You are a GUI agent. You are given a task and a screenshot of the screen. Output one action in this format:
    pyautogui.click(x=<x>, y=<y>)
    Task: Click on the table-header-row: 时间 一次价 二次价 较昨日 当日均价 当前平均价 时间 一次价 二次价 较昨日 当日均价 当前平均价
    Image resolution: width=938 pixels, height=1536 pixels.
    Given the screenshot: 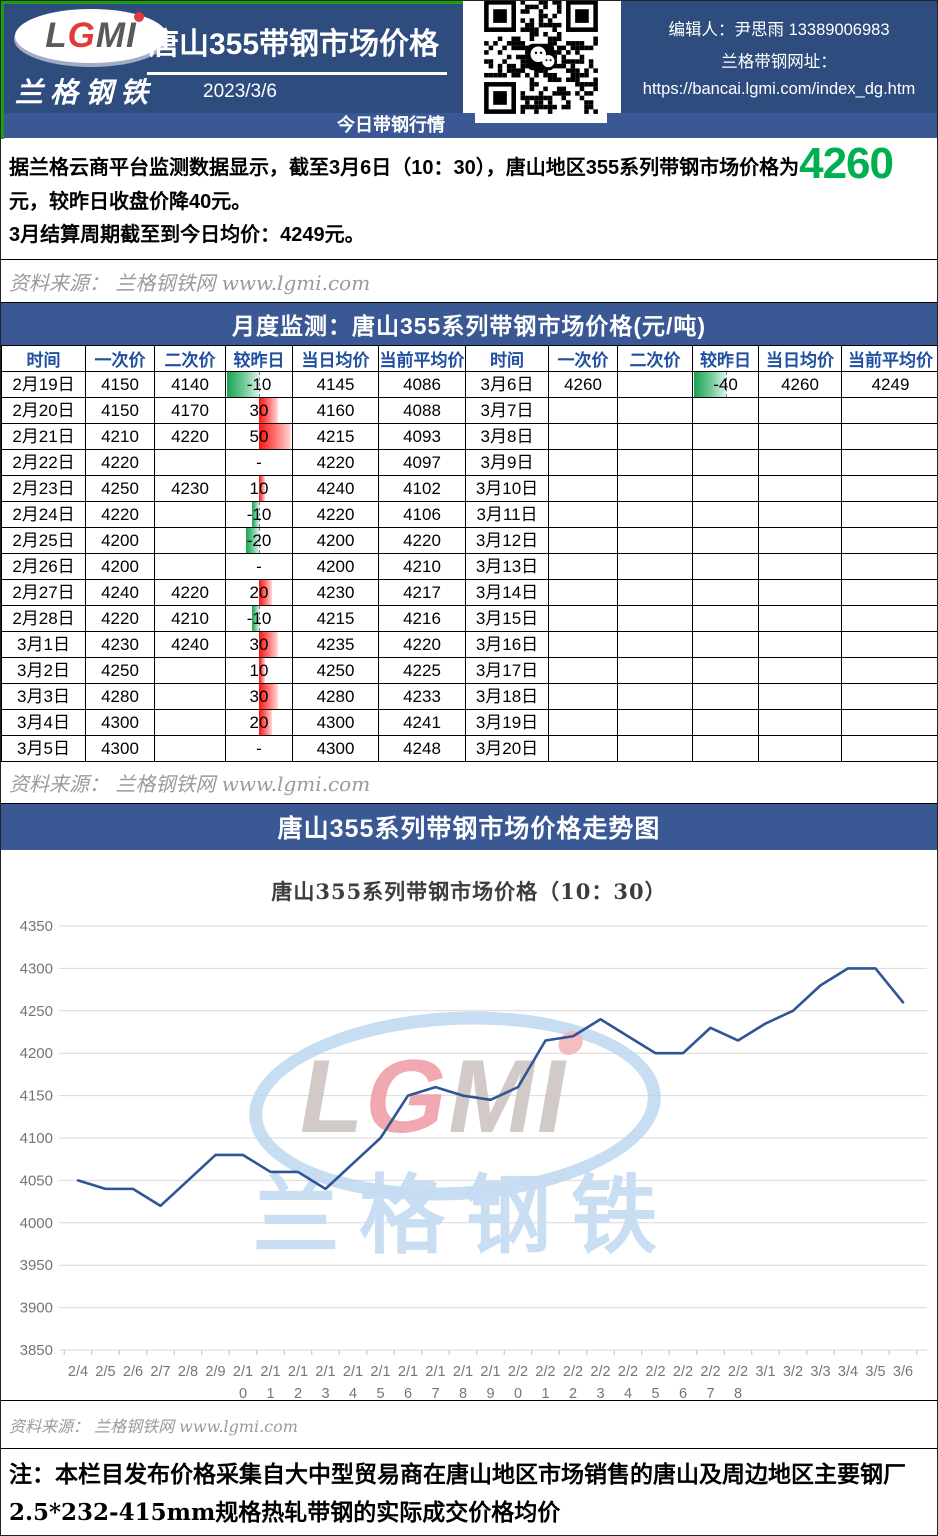 What is the action you would take?
    pyautogui.click(x=469, y=358)
    